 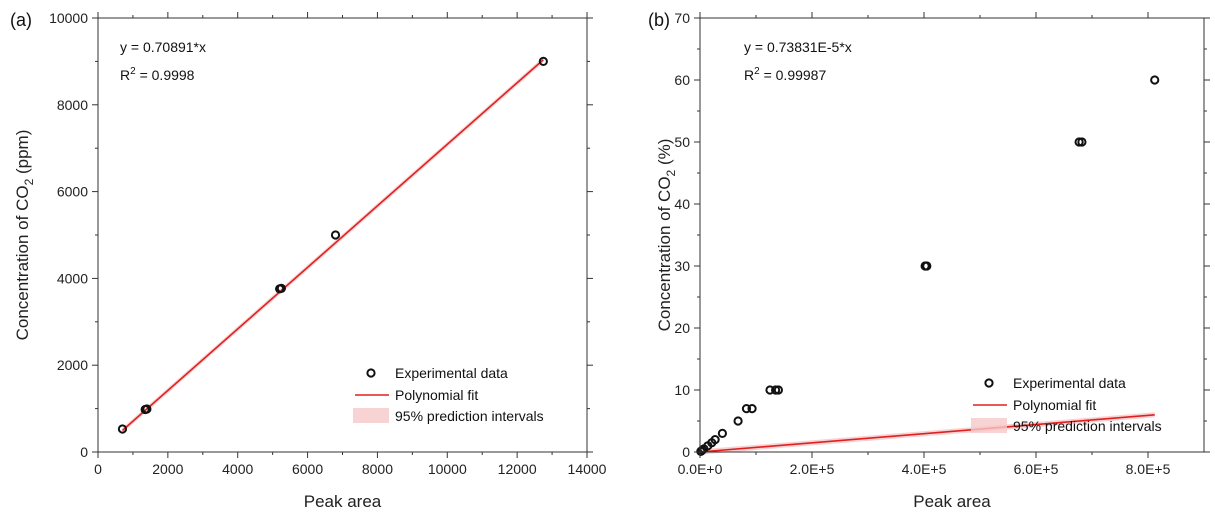 What do you see at coordinates (72, 365) in the screenshot?
I see `y-tick-label: 2000` at bounding box center [72, 365].